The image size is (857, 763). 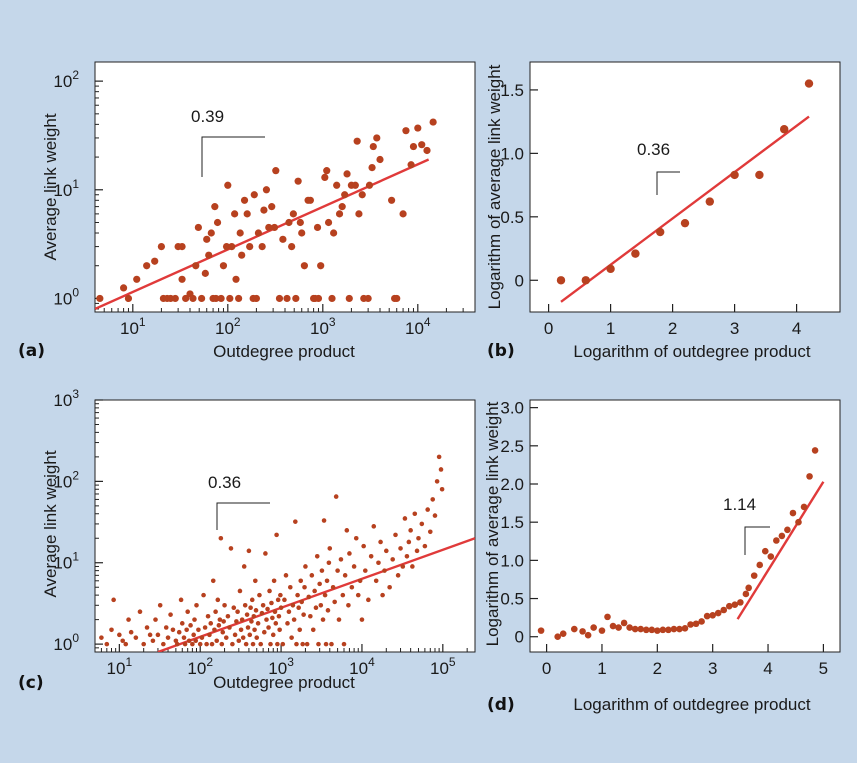 I want to click on y-tick-label-c: 10², so click(x=66, y=479).